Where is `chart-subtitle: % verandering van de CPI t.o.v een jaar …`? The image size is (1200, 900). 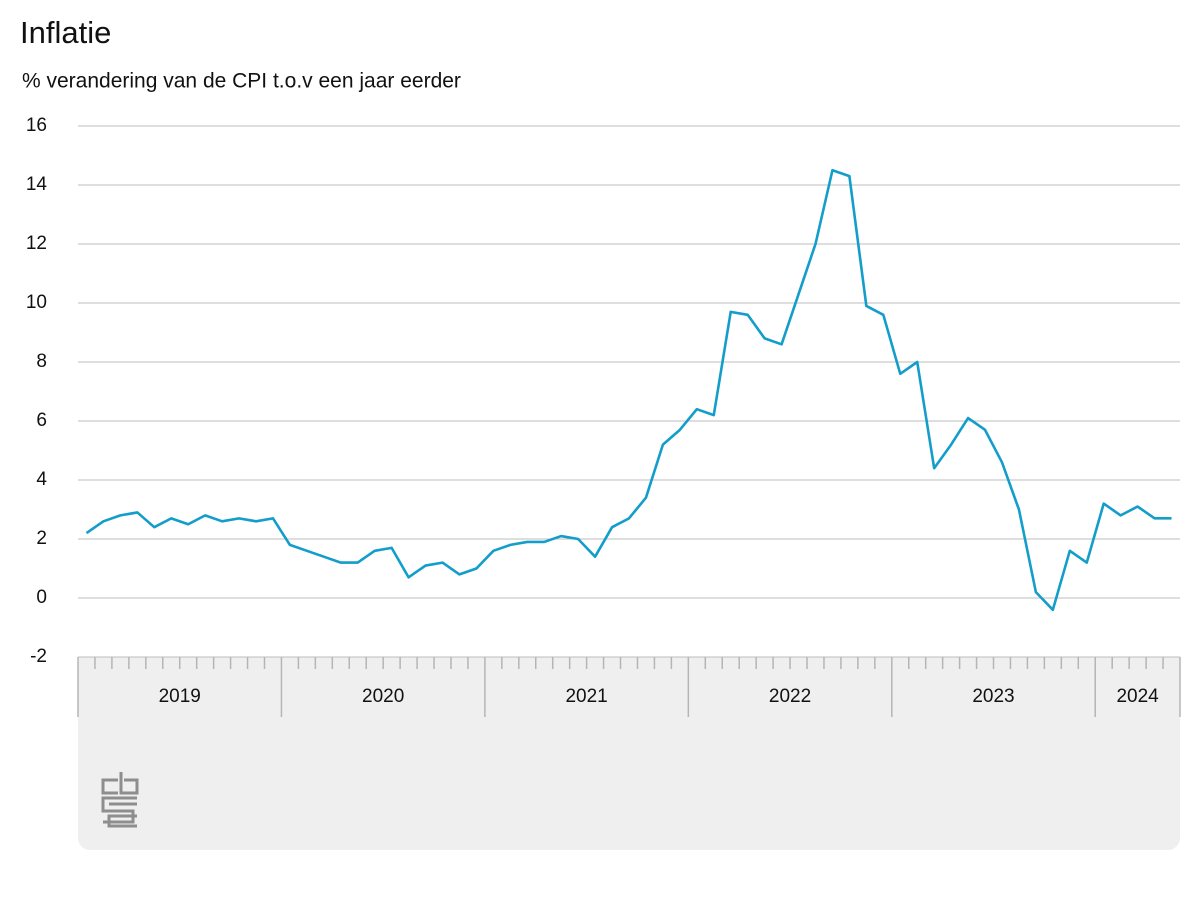 chart-subtitle: % verandering van de CPI t.o.v een jaar … is located at coordinates (241, 81).